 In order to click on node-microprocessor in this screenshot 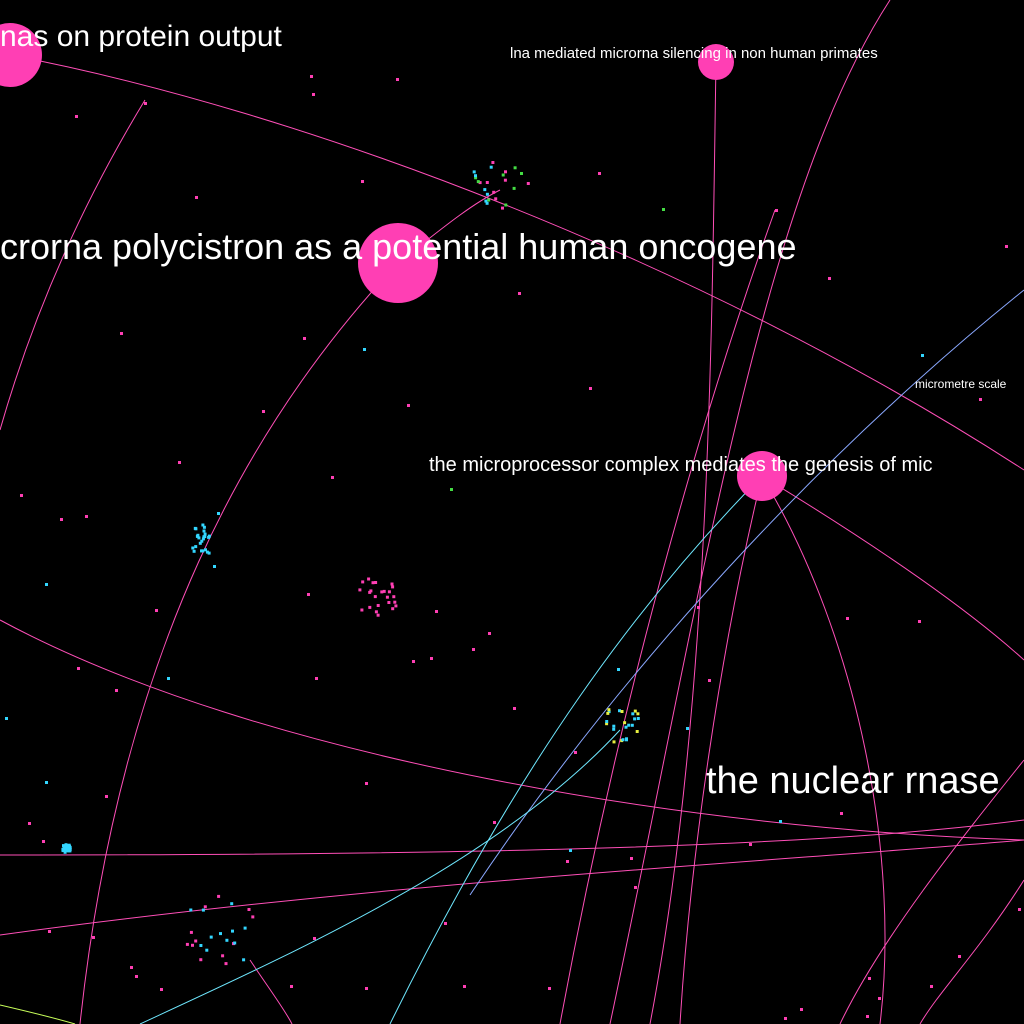, I will do `click(762, 476)`.